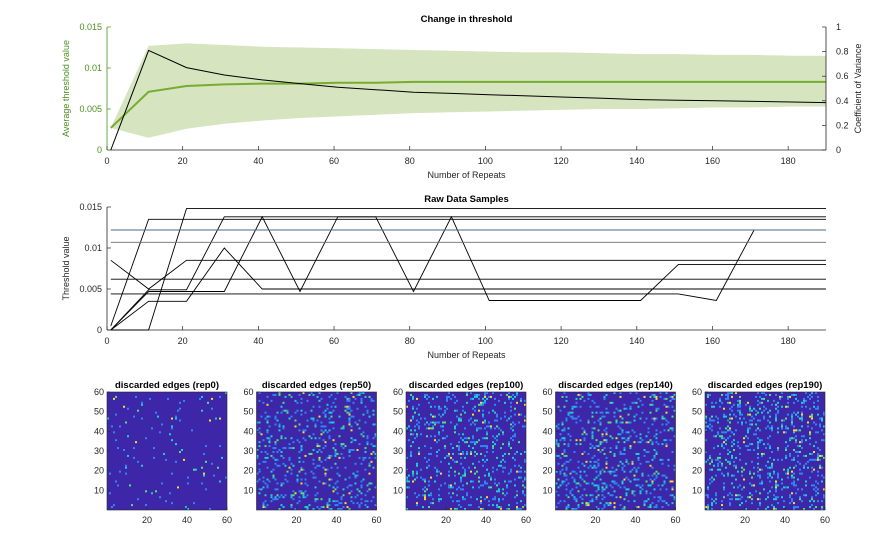 The image size is (887, 538). I want to click on heatmap-y-tick-label: 30, so click(398, 451).